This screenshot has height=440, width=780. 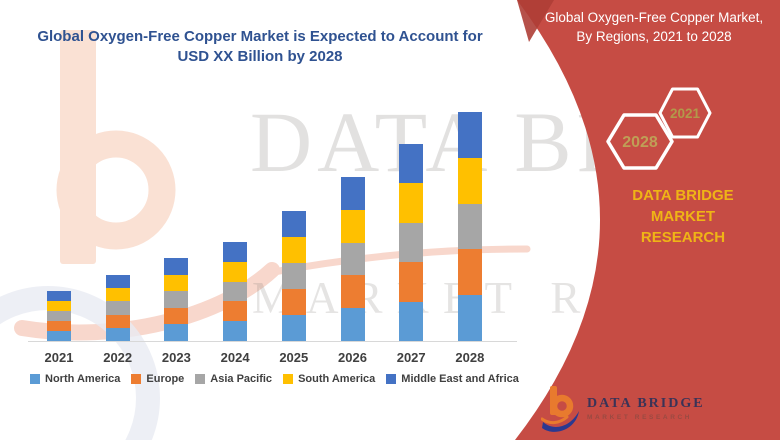 I want to click on year-hexagons: 2028 2021, so click(x=659, y=128).